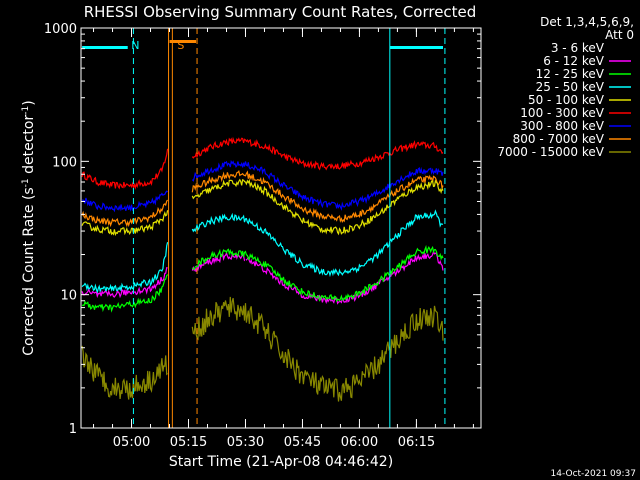 This screenshot has height=480, width=640. What do you see at coordinates (359, 442) in the screenshot?
I see `x-tick-label: 06:00` at bounding box center [359, 442].